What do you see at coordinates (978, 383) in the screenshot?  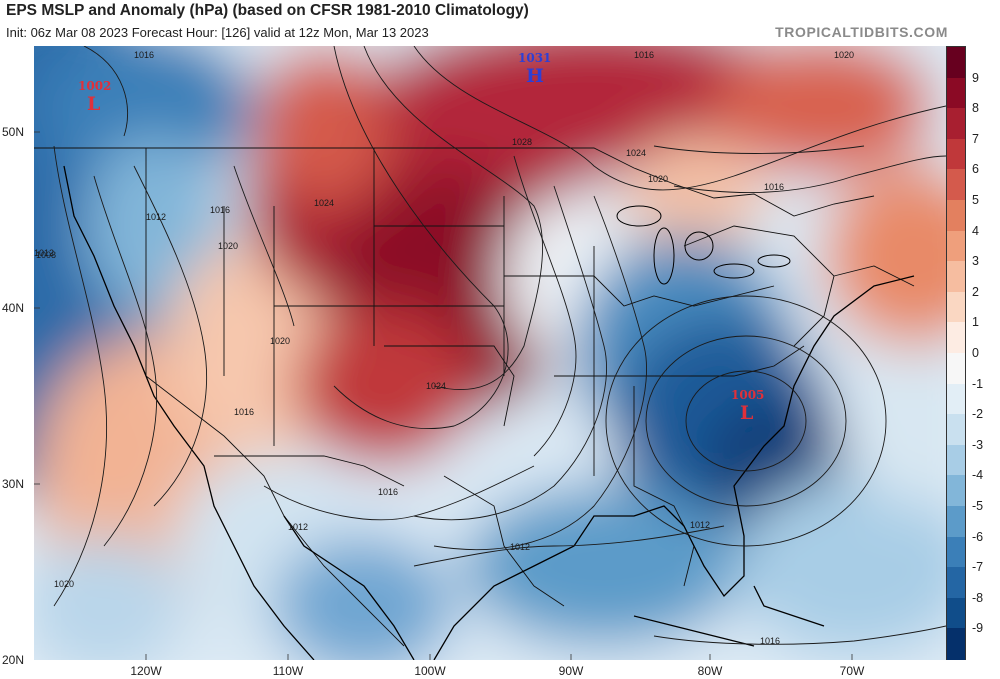 I see `colorbar-tick-label: -1` at bounding box center [978, 383].